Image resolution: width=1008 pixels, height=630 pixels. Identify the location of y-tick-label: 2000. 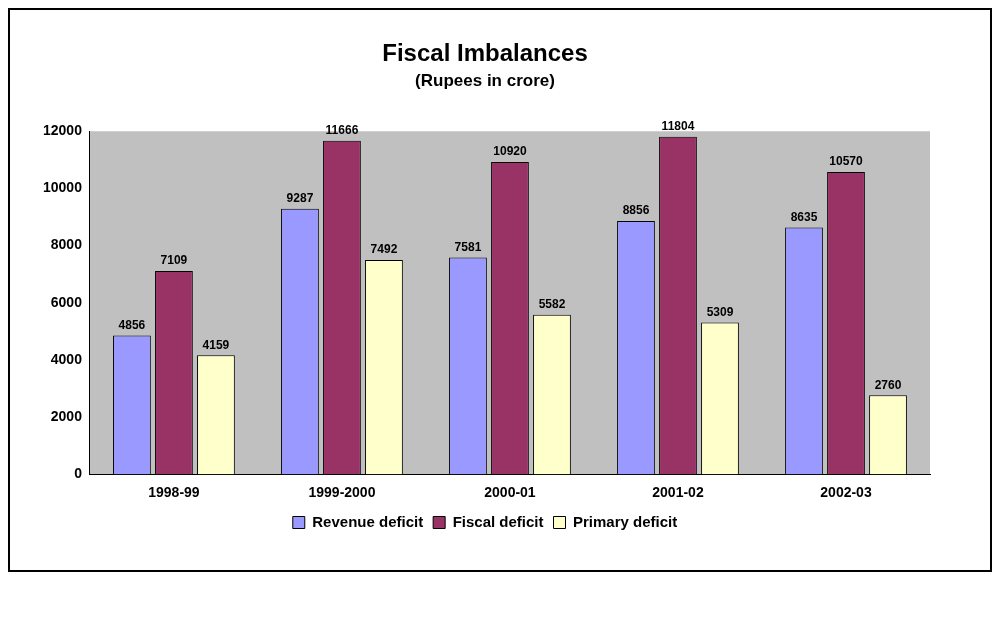
(66, 415).